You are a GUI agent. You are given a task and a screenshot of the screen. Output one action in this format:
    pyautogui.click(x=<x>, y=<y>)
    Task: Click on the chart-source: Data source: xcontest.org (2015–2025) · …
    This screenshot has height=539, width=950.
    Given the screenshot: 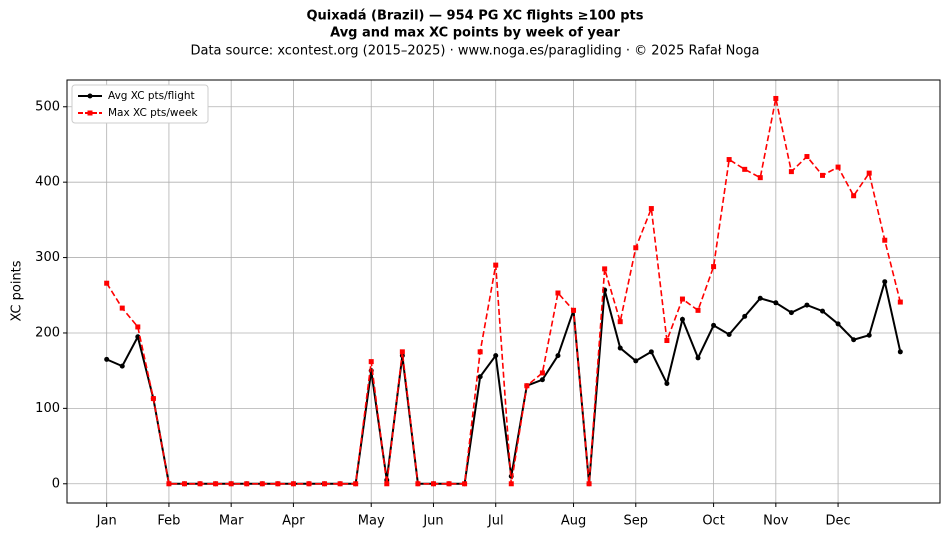 What is the action you would take?
    pyautogui.click(x=474, y=51)
    